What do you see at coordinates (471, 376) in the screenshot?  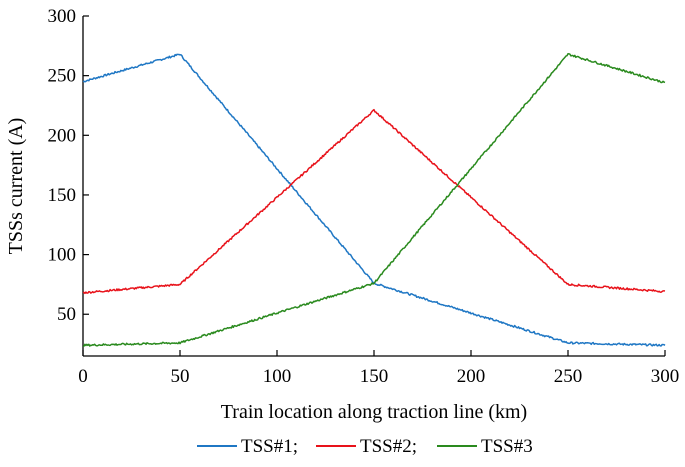 I see `x-tick-label: 200` at bounding box center [471, 376].